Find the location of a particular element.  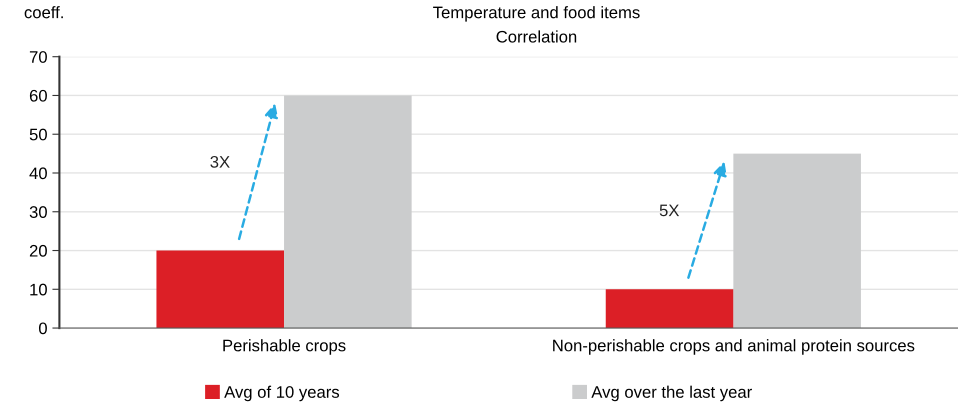

y-tick-label: 60 is located at coordinates (38, 96).